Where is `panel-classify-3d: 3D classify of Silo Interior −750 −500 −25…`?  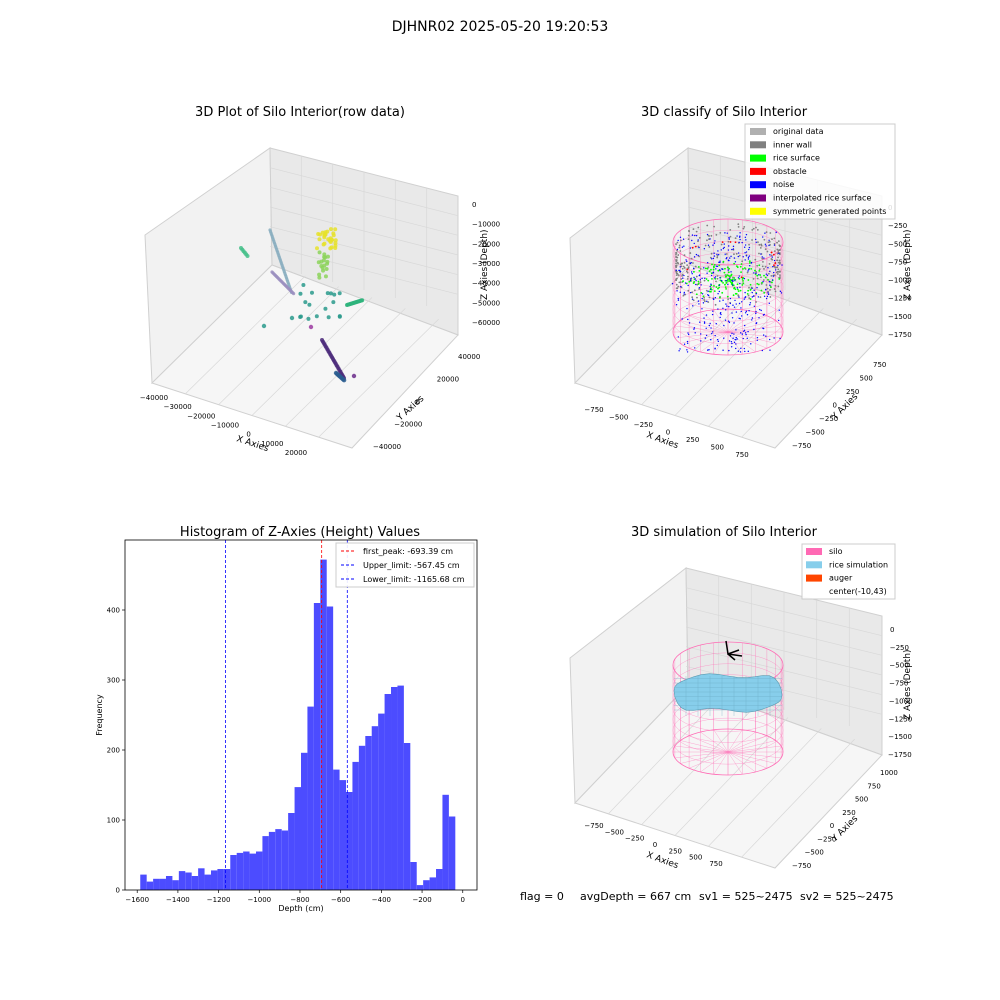 panel-classify-3d: 3D classify of Silo Interior −750 −500 −25… is located at coordinates (741, 282).